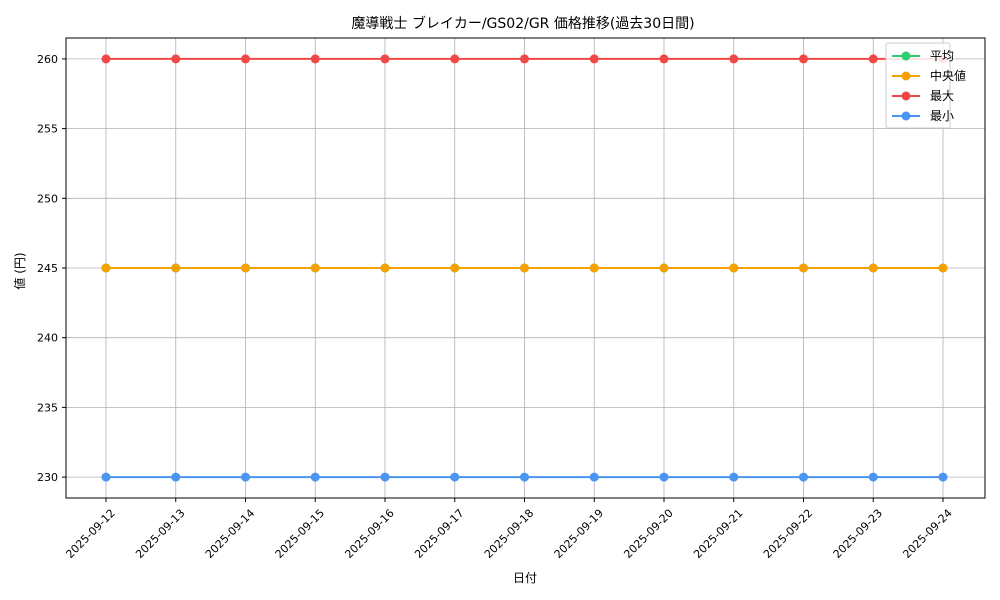 This screenshot has height=600, width=1000. What do you see at coordinates (942, 96) in the screenshot?
I see `legend-label: 最大` at bounding box center [942, 96].